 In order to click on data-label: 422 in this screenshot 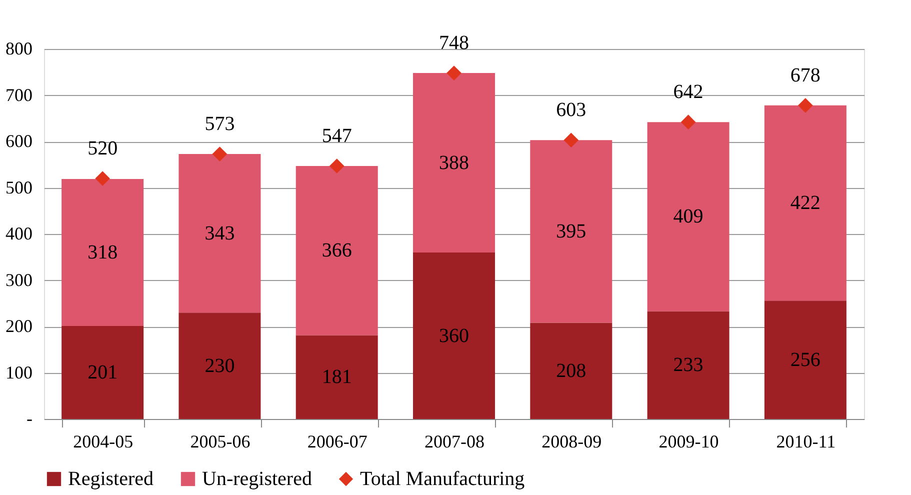, I will do `click(805, 203)`.